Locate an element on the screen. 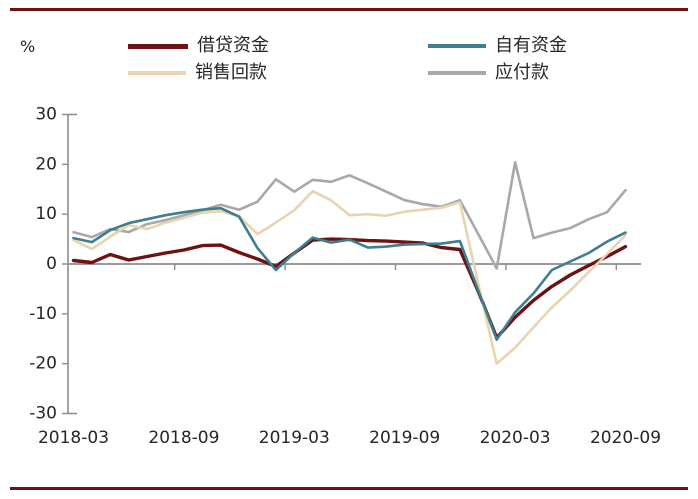  x-tick-label: 2020-03 is located at coordinates (515, 438).